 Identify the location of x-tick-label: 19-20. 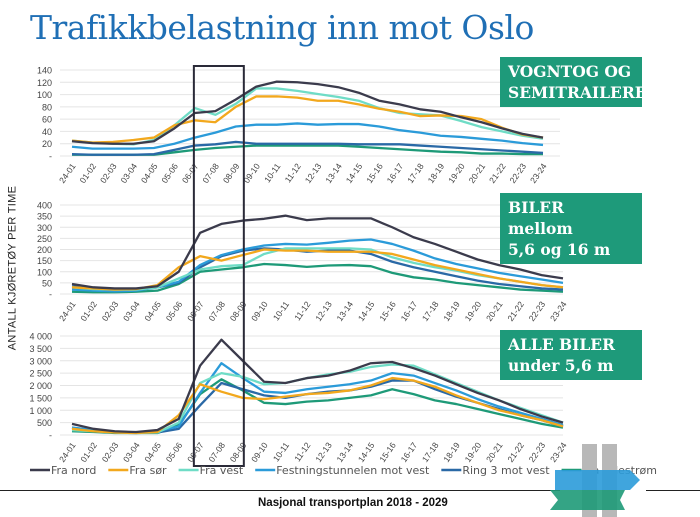
(456, 173).